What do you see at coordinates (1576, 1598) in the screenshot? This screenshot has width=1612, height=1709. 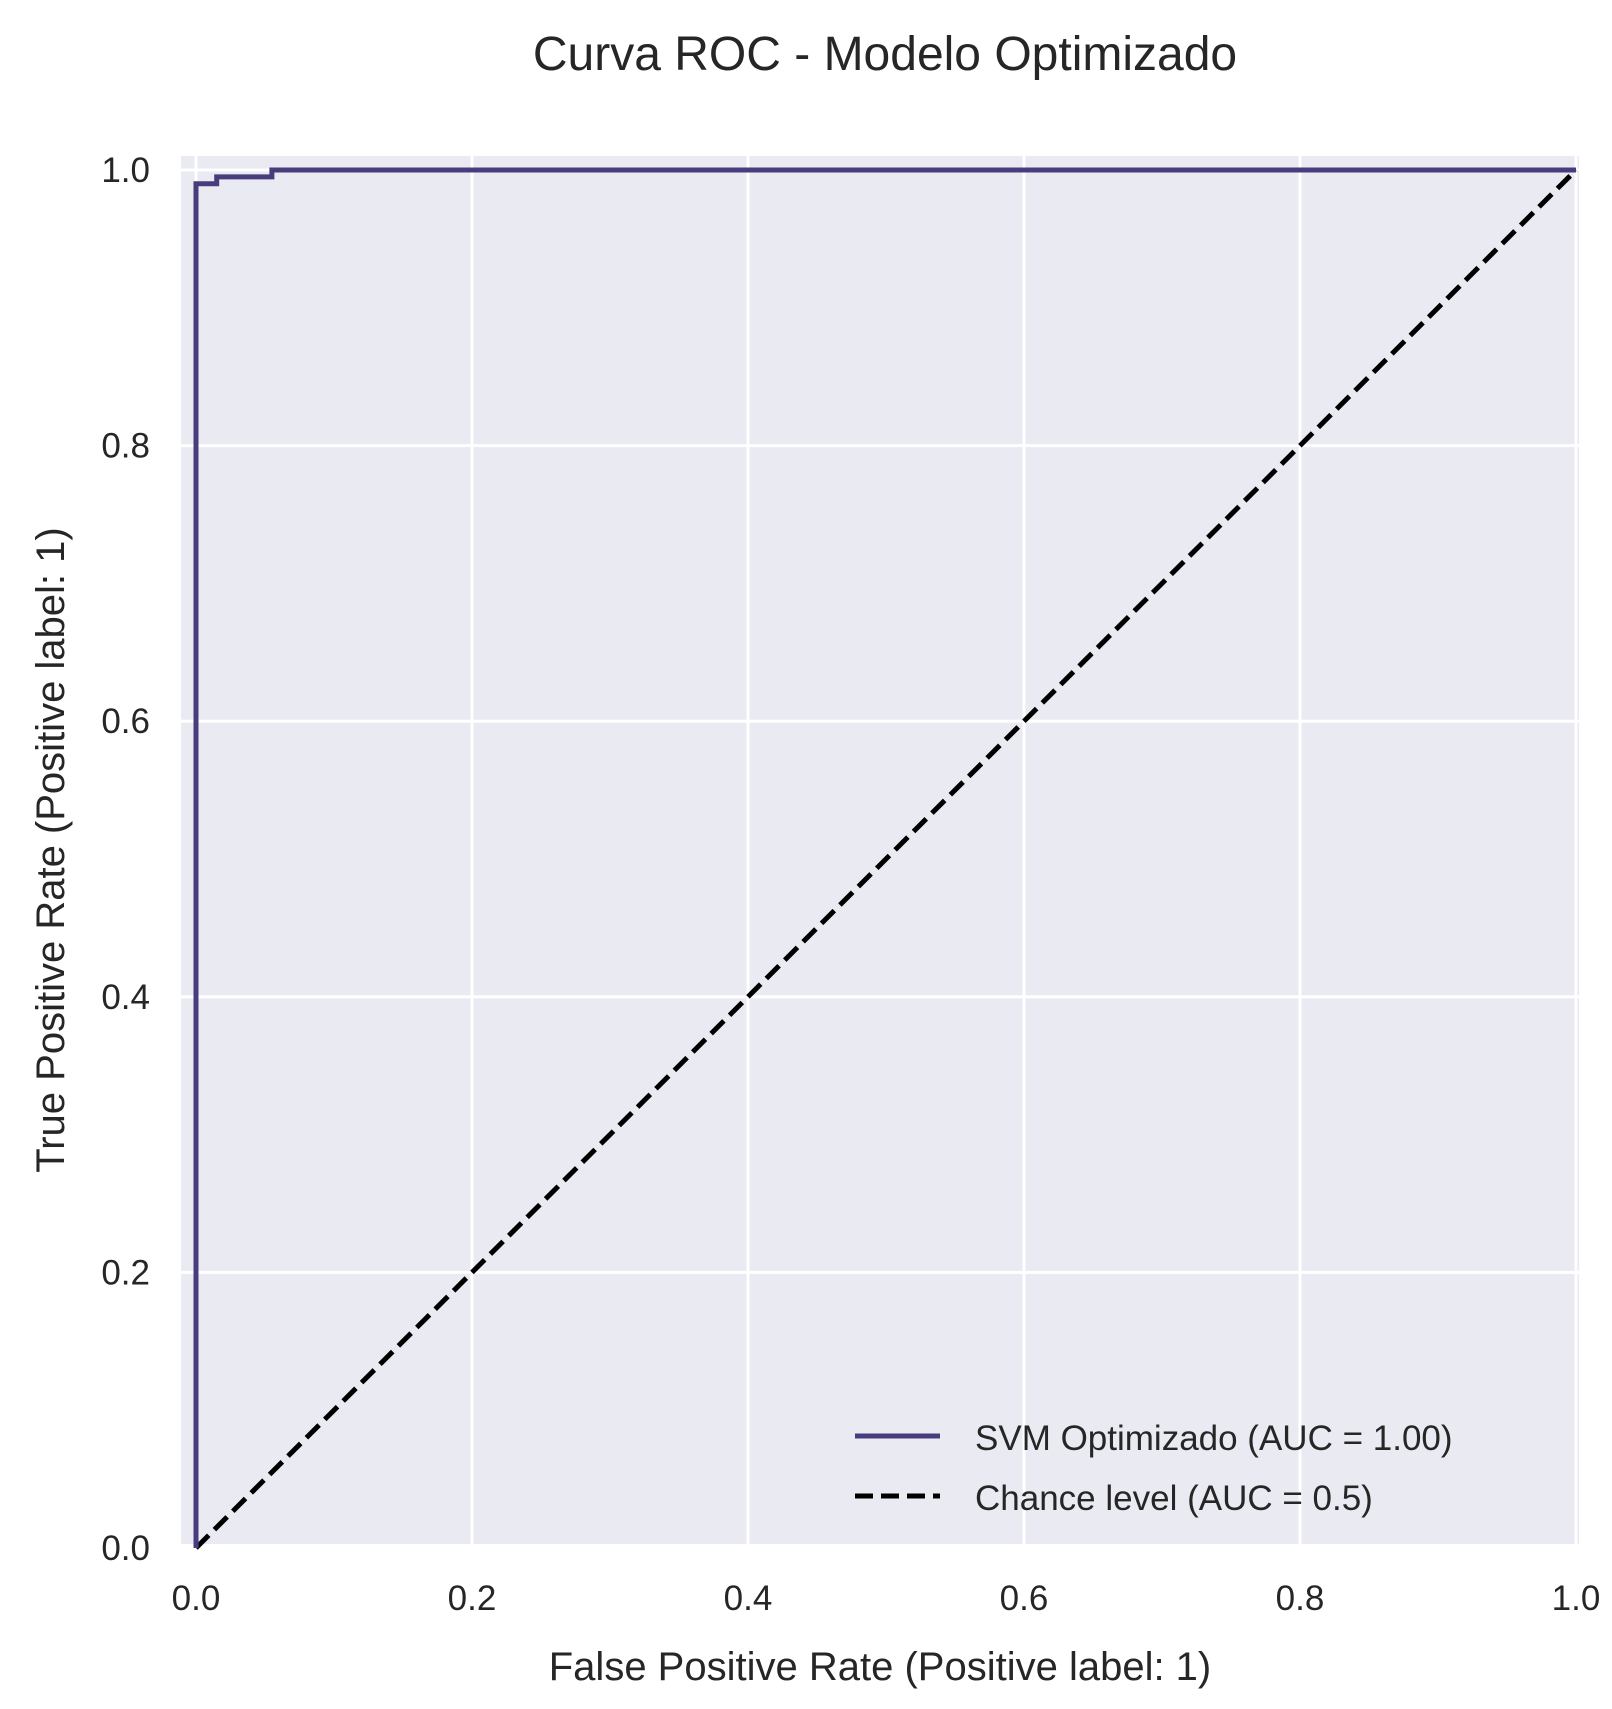 I see `x-tick-label: 1.0` at bounding box center [1576, 1598].